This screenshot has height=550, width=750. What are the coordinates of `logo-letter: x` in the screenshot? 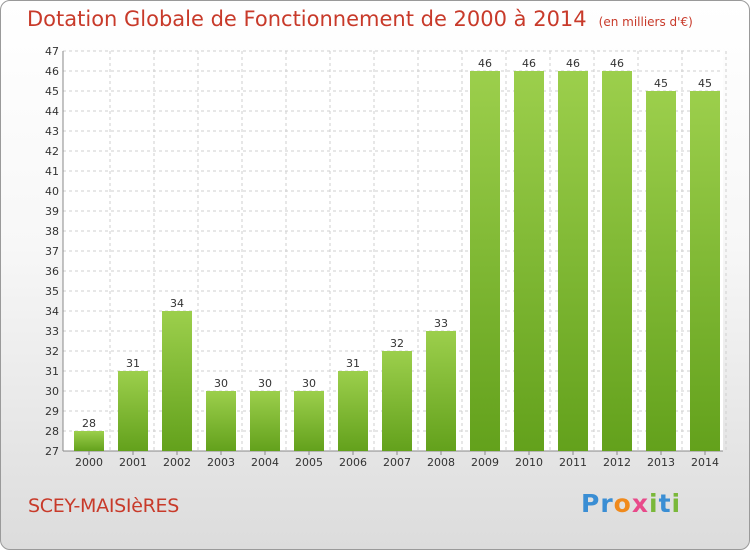 It's located at (640, 503).